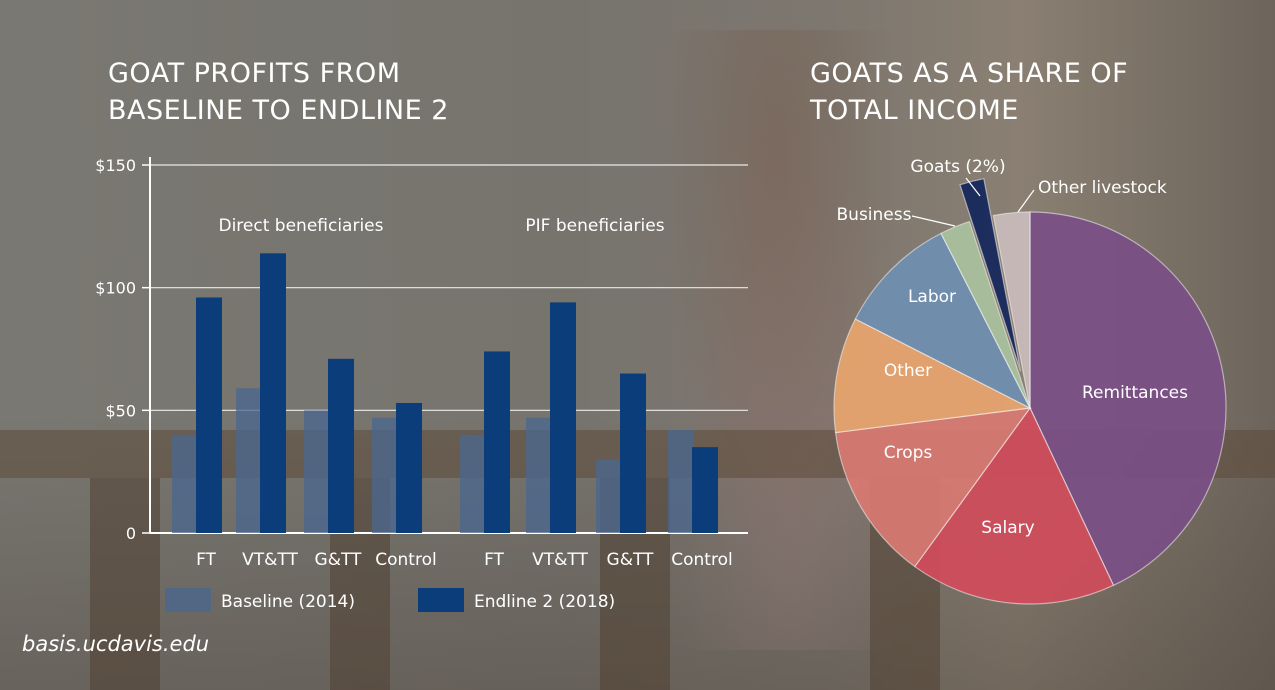  What do you see at coordinates (594, 226) in the screenshot?
I see `group-label-pif: PIF beneficiaries` at bounding box center [594, 226].